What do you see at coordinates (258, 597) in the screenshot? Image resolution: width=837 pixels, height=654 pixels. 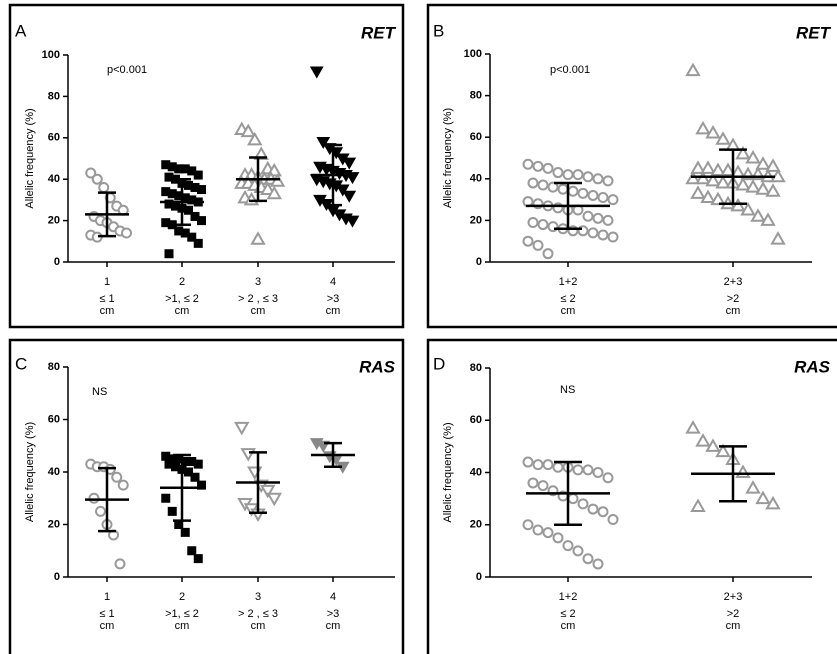 I see `x-tick-label: 3` at bounding box center [258, 597].